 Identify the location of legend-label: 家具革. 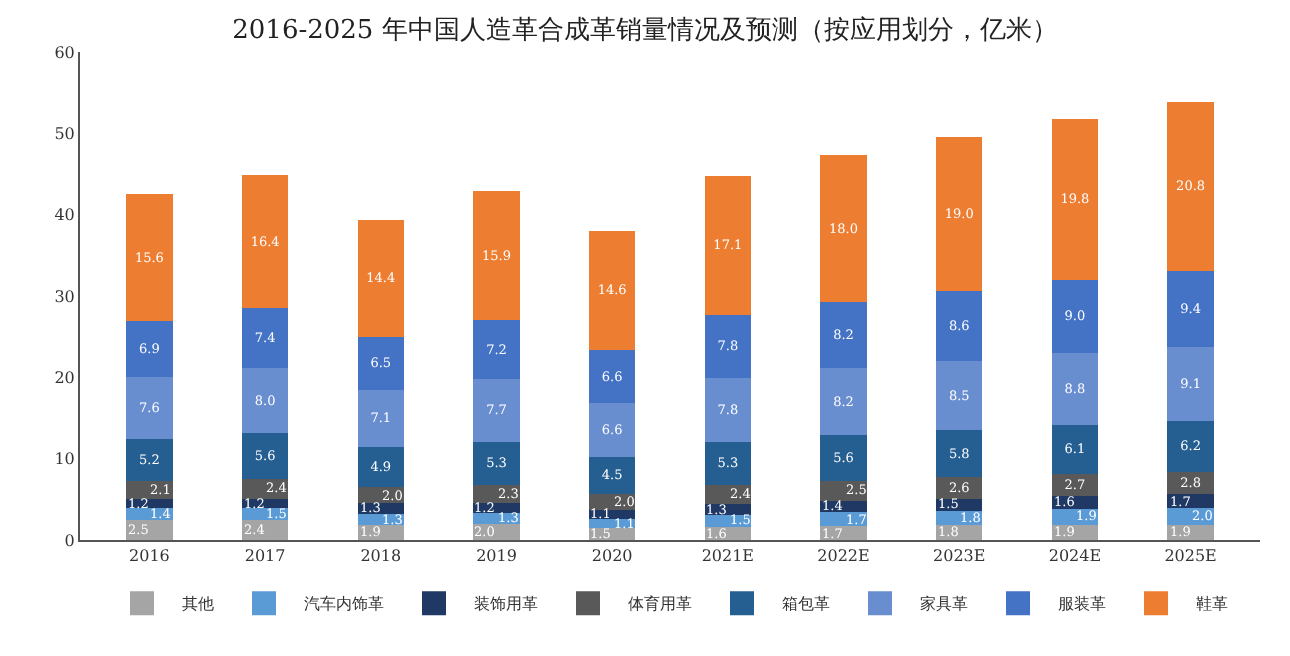
(944, 604).